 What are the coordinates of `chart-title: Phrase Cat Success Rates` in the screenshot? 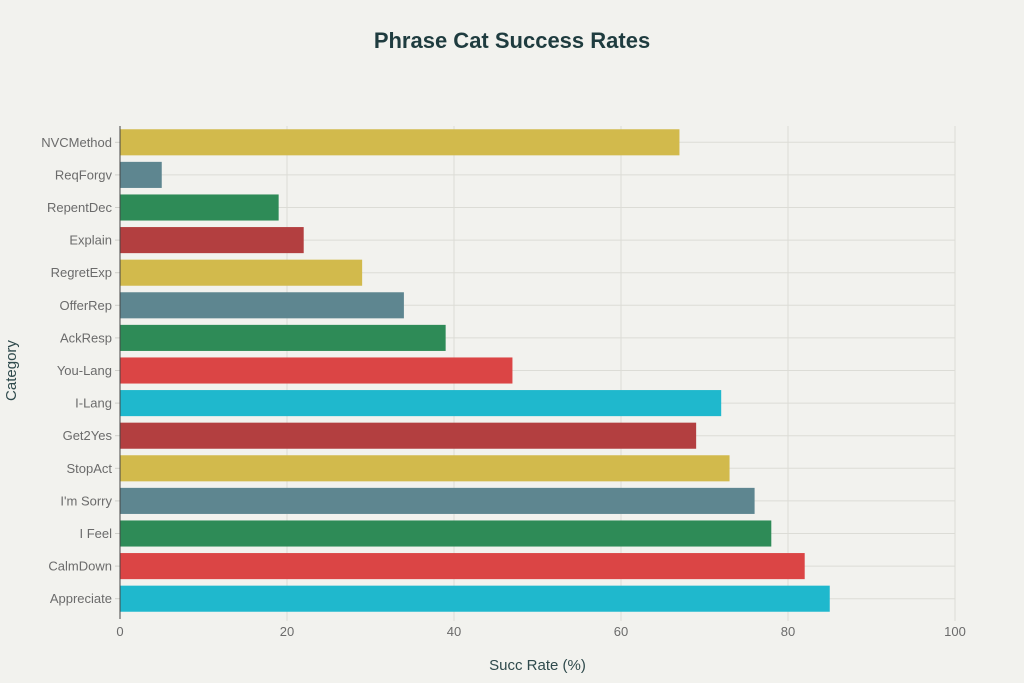 It's located at (512, 40).